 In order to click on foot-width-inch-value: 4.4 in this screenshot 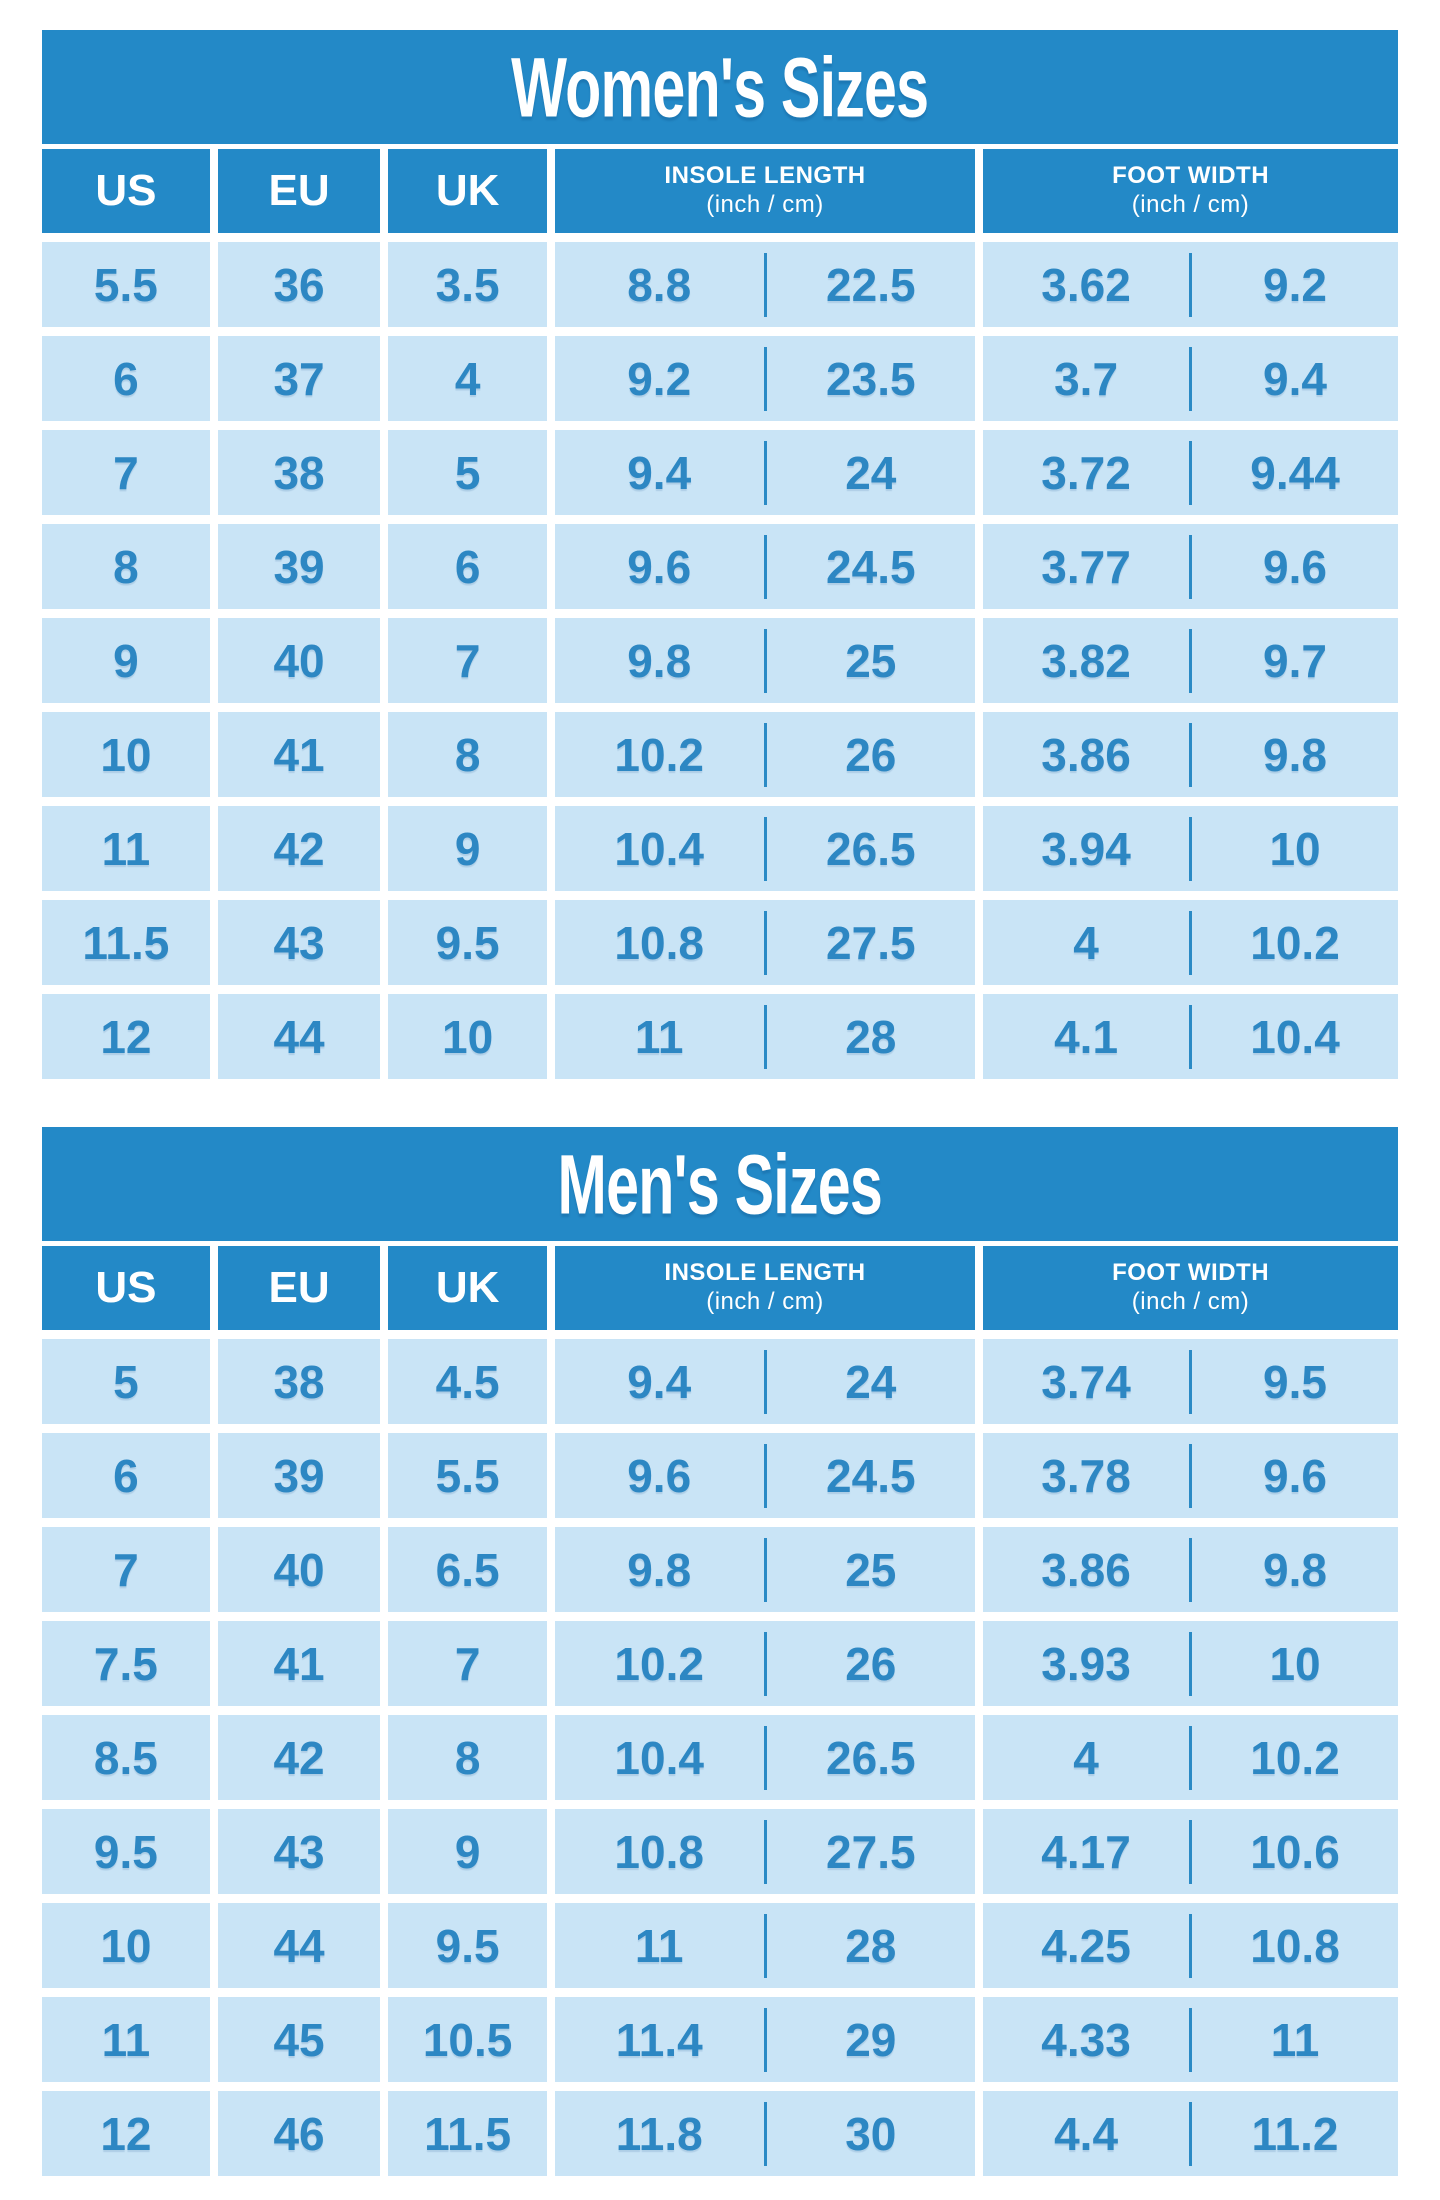, I will do `click(1086, 2133)`.